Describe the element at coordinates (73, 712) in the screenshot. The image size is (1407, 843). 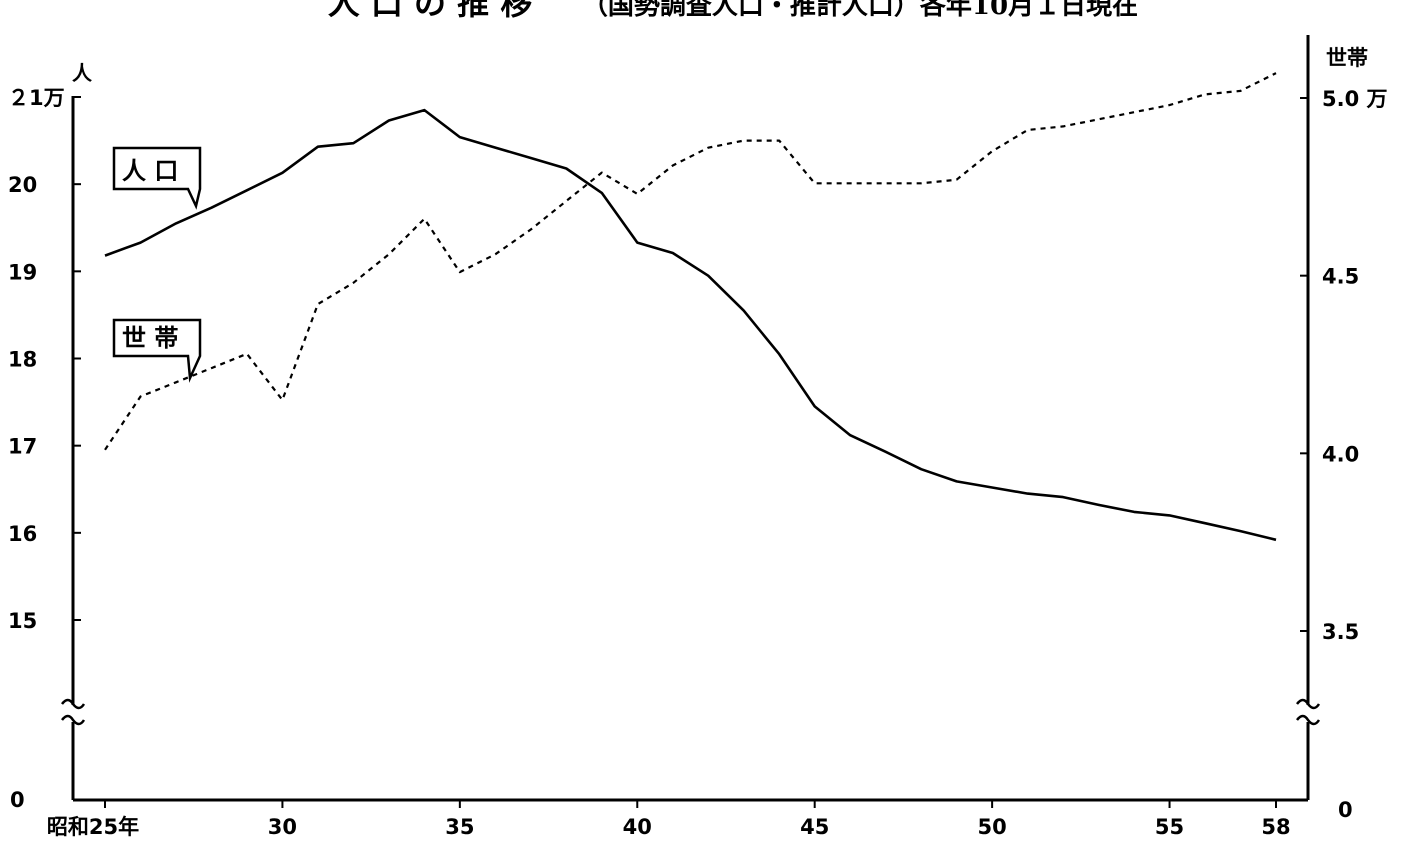
I see `left-axis-break-mark` at that location.